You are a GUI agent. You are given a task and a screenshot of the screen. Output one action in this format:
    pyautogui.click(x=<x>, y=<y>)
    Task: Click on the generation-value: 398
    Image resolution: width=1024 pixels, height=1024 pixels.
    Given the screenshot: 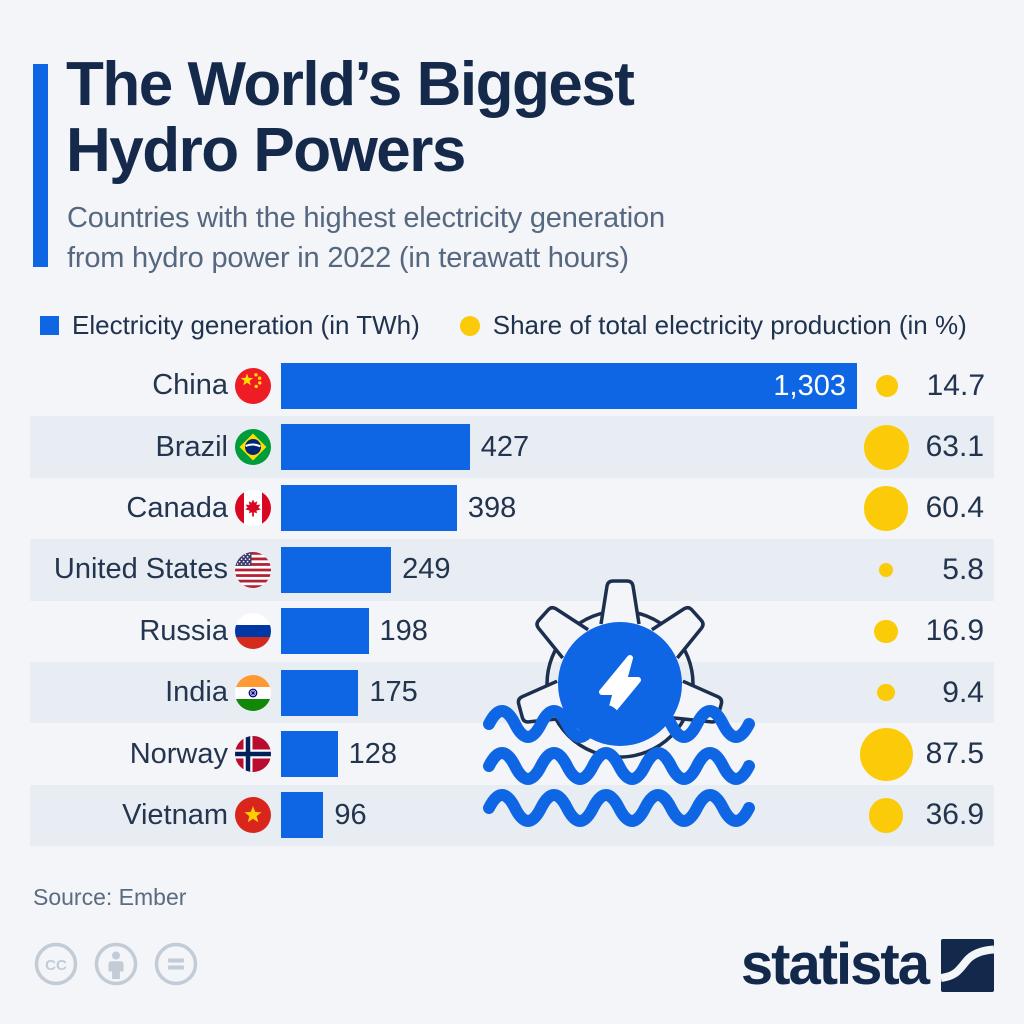 What is the action you would take?
    pyautogui.click(x=492, y=507)
    